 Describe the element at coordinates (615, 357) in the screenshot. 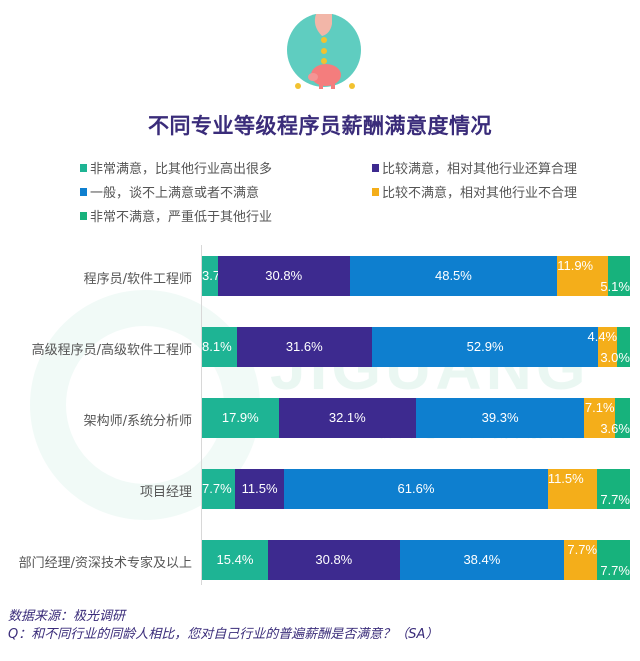

I see `value-label: 3.0%` at that location.